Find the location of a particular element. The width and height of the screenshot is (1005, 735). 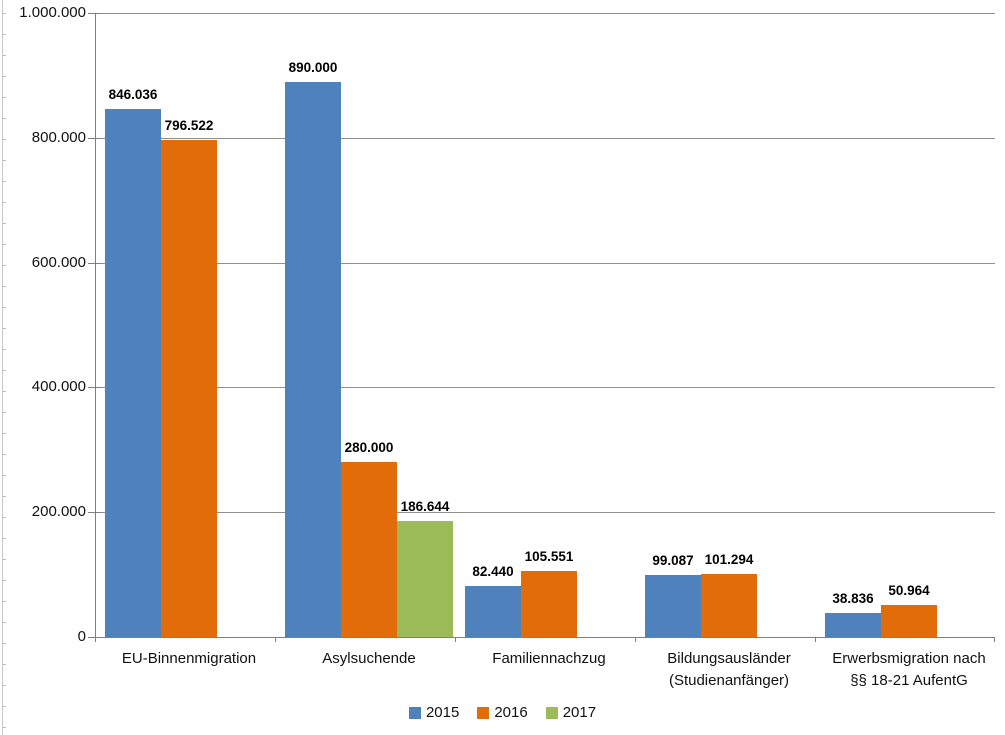

worksheet-edge-artifact is located at coordinates (4, 367).